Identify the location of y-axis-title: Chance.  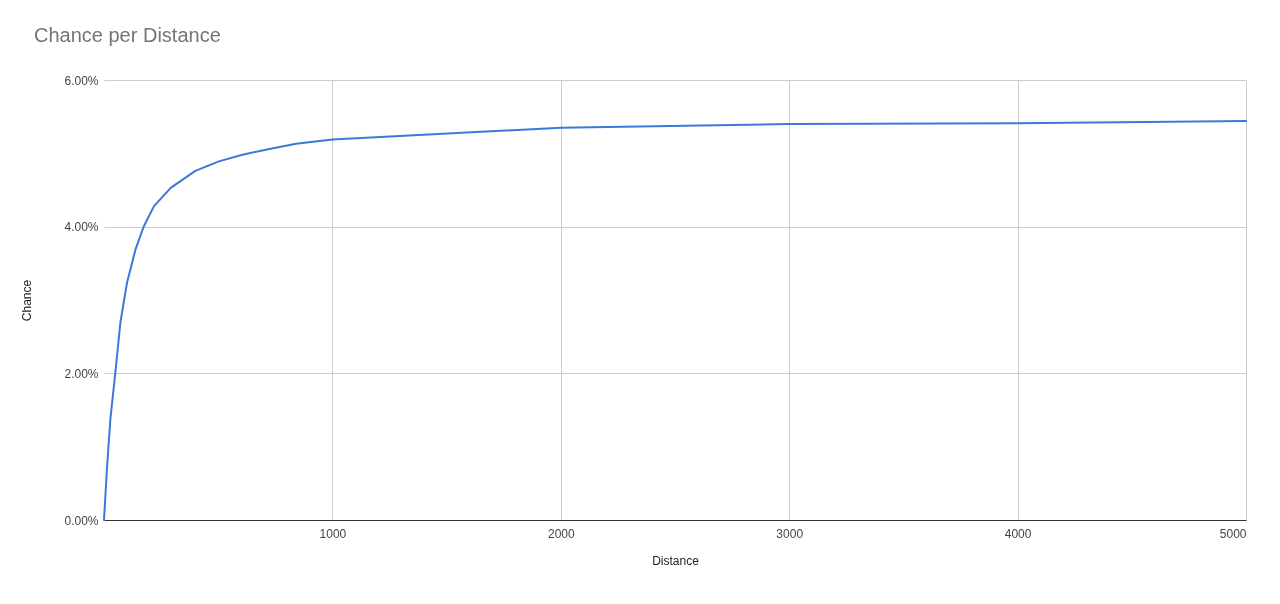
(27, 300).